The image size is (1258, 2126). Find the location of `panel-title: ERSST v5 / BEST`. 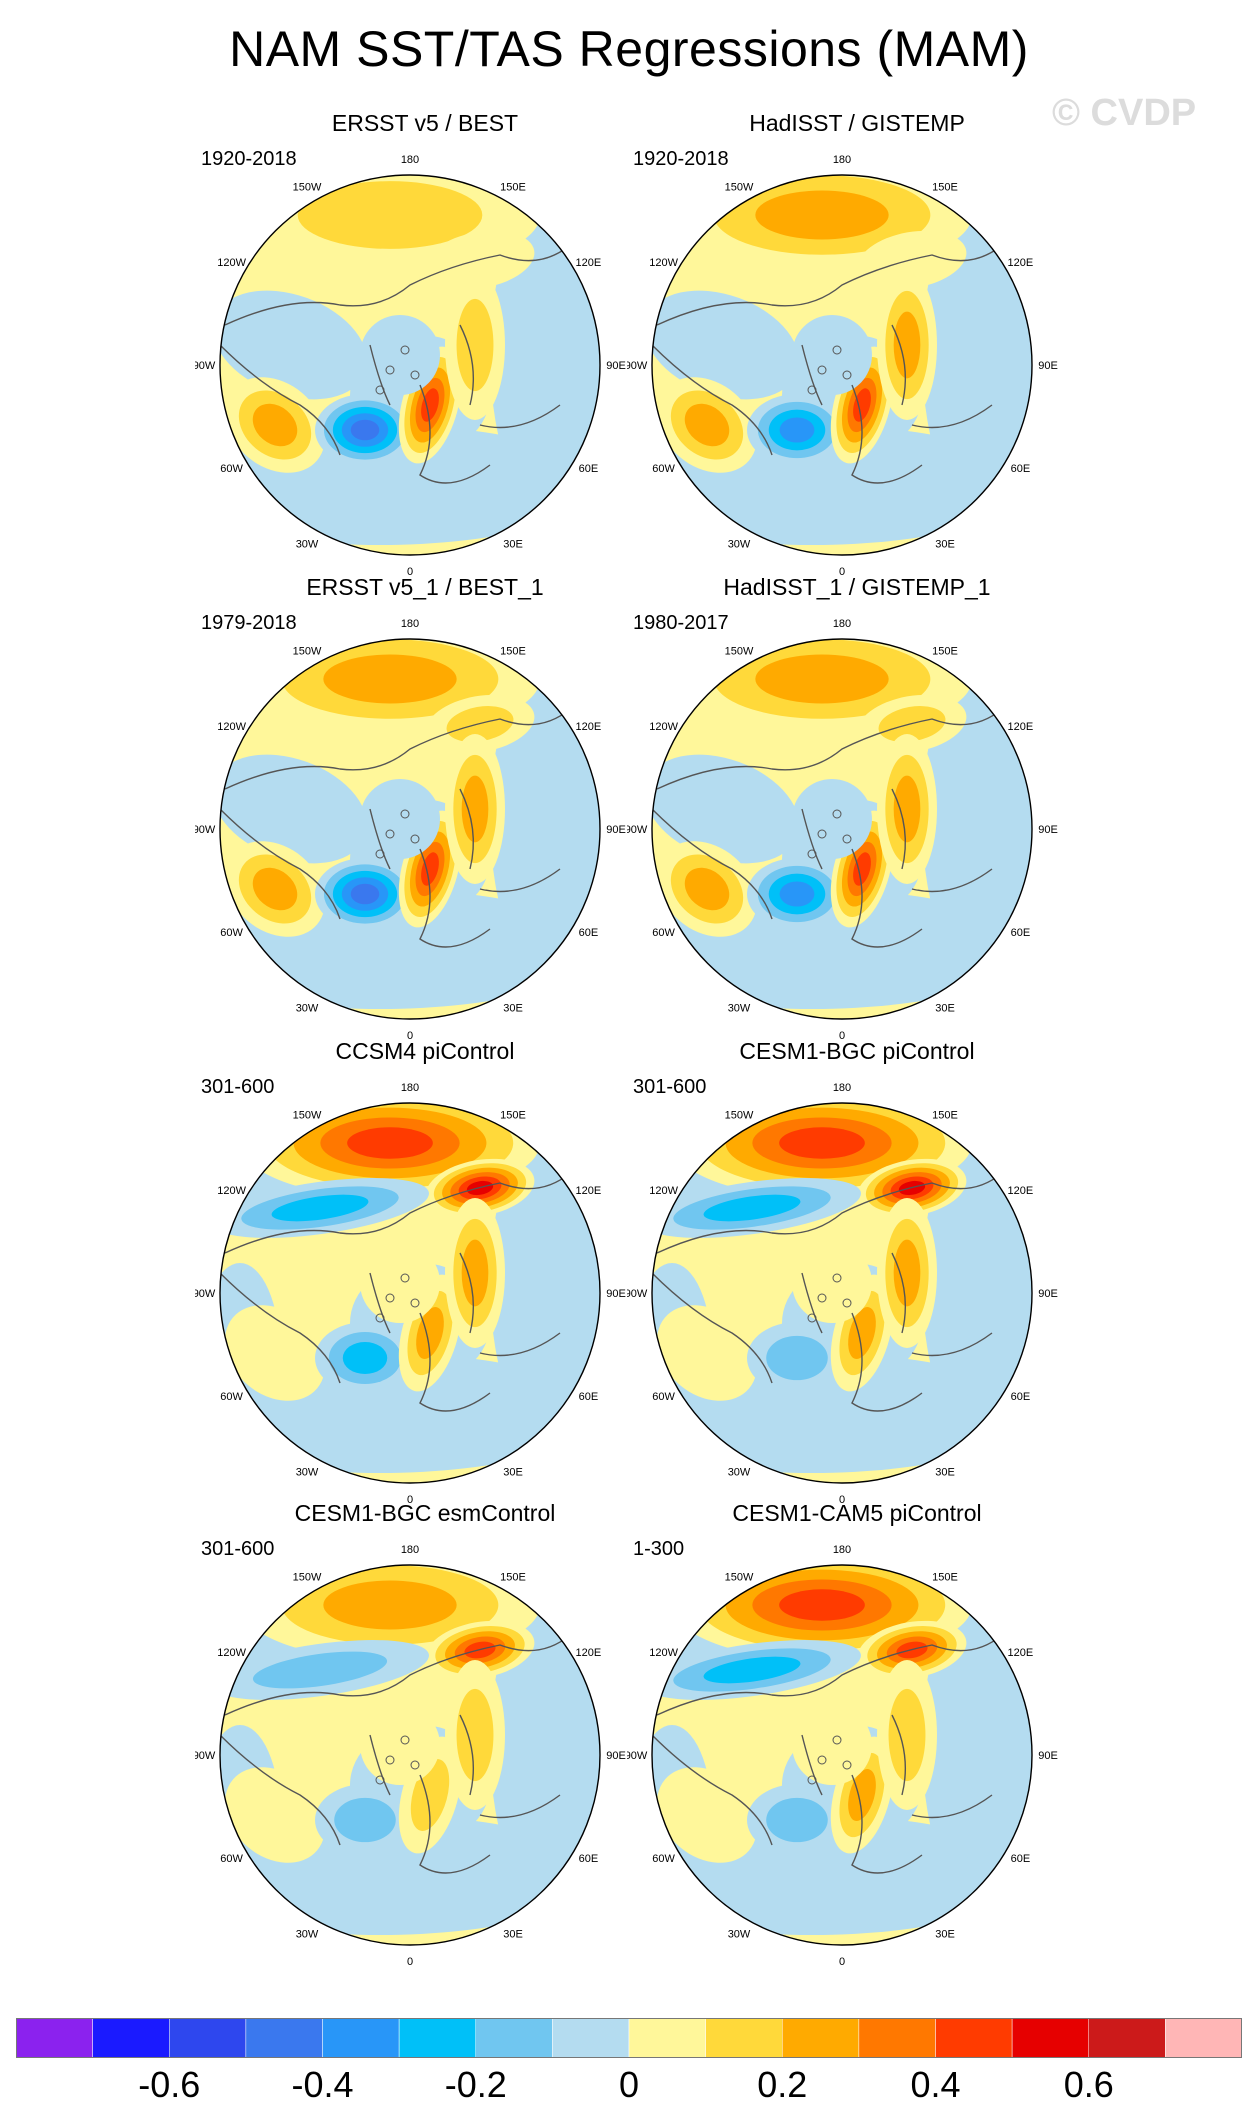

panel-title: ERSST v5 / BEST is located at coordinates (425, 123).